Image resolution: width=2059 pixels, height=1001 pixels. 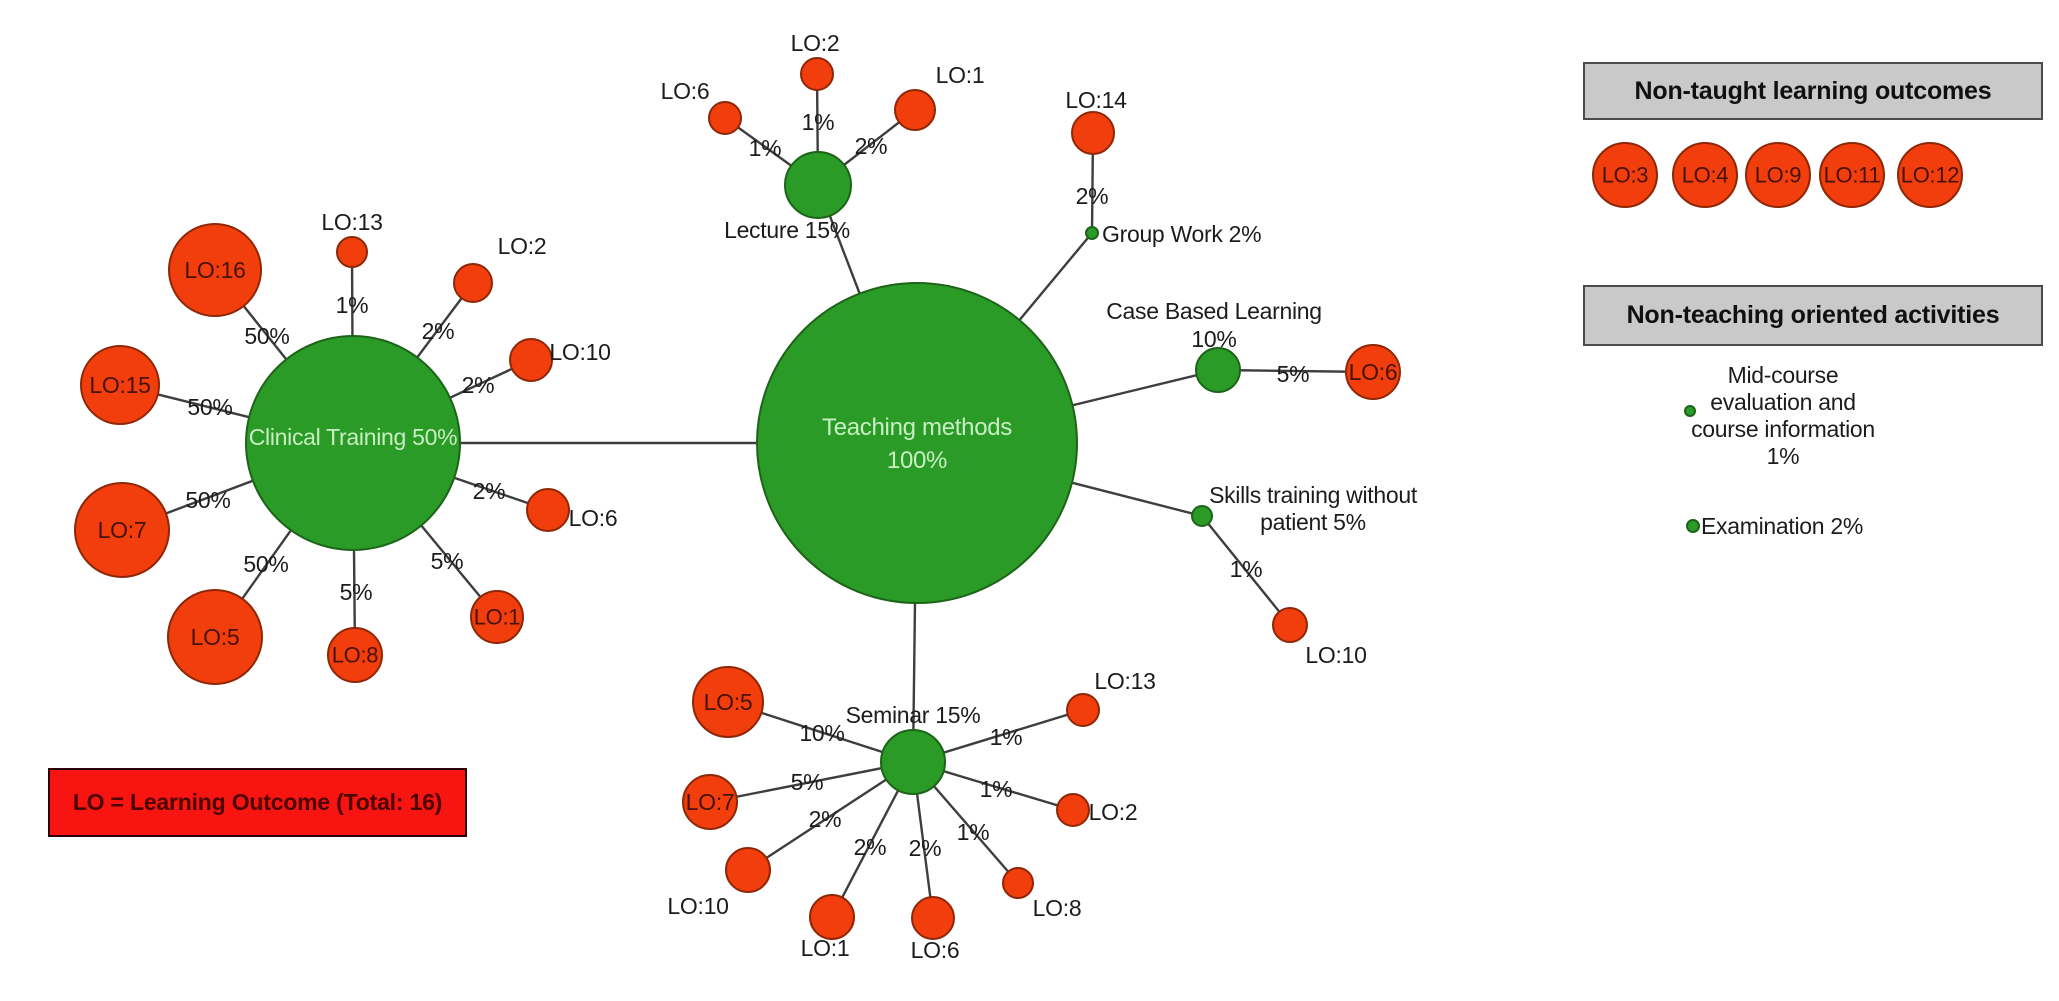 I want to click on node-lo14-groupwork, so click(x=1093, y=133).